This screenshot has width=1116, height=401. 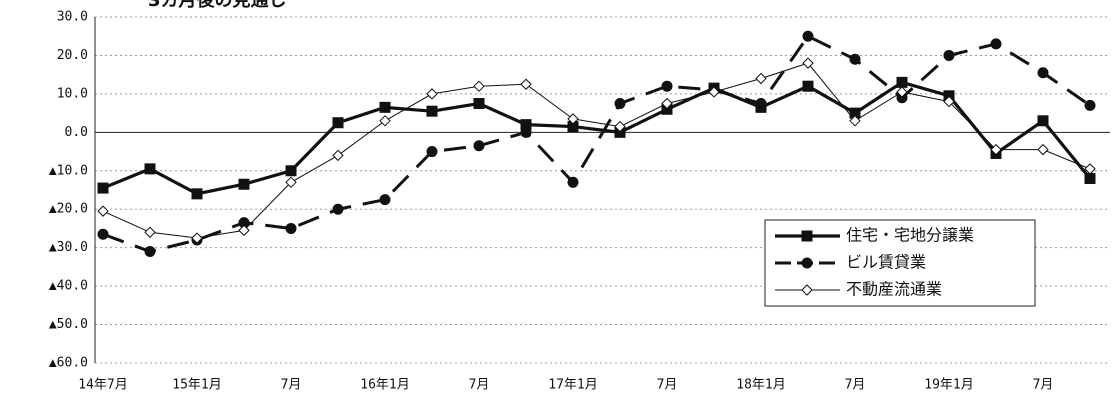 What do you see at coordinates (72, 17) in the screenshot?
I see `y-tick-label: 30.0` at bounding box center [72, 17].